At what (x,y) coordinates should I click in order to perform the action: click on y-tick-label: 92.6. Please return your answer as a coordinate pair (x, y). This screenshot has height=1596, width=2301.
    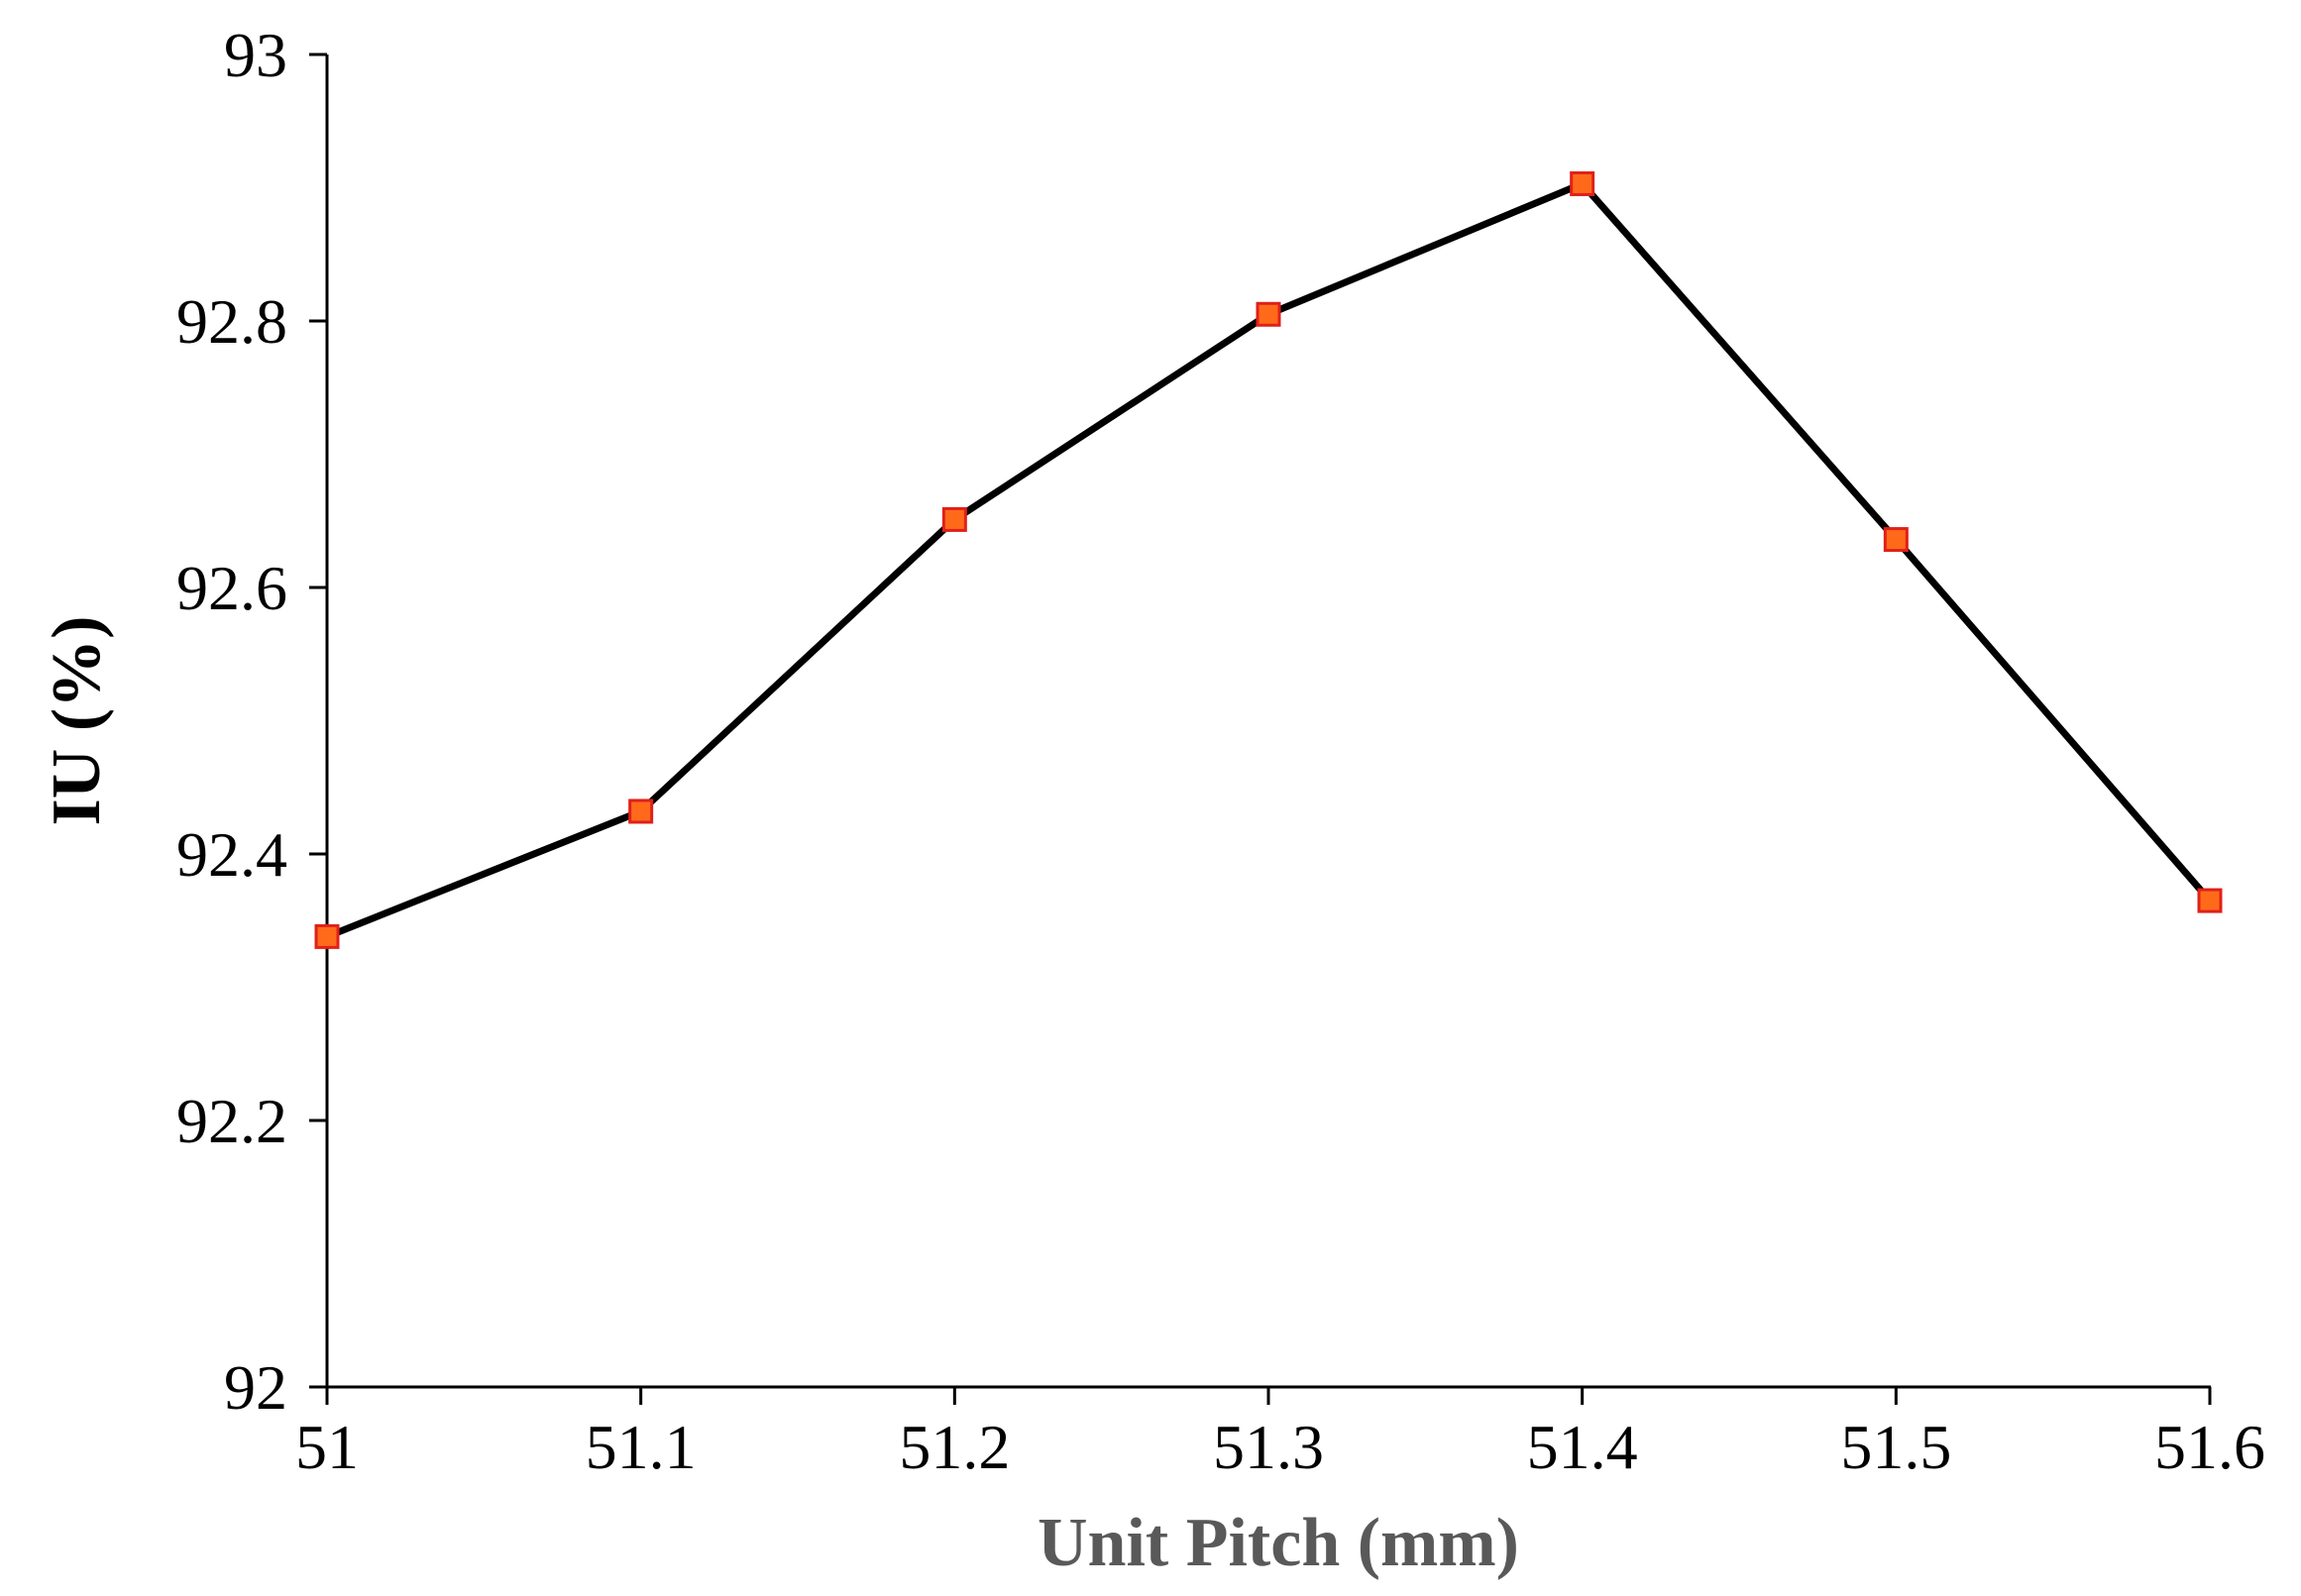
    Looking at the image, I should click on (231, 588).